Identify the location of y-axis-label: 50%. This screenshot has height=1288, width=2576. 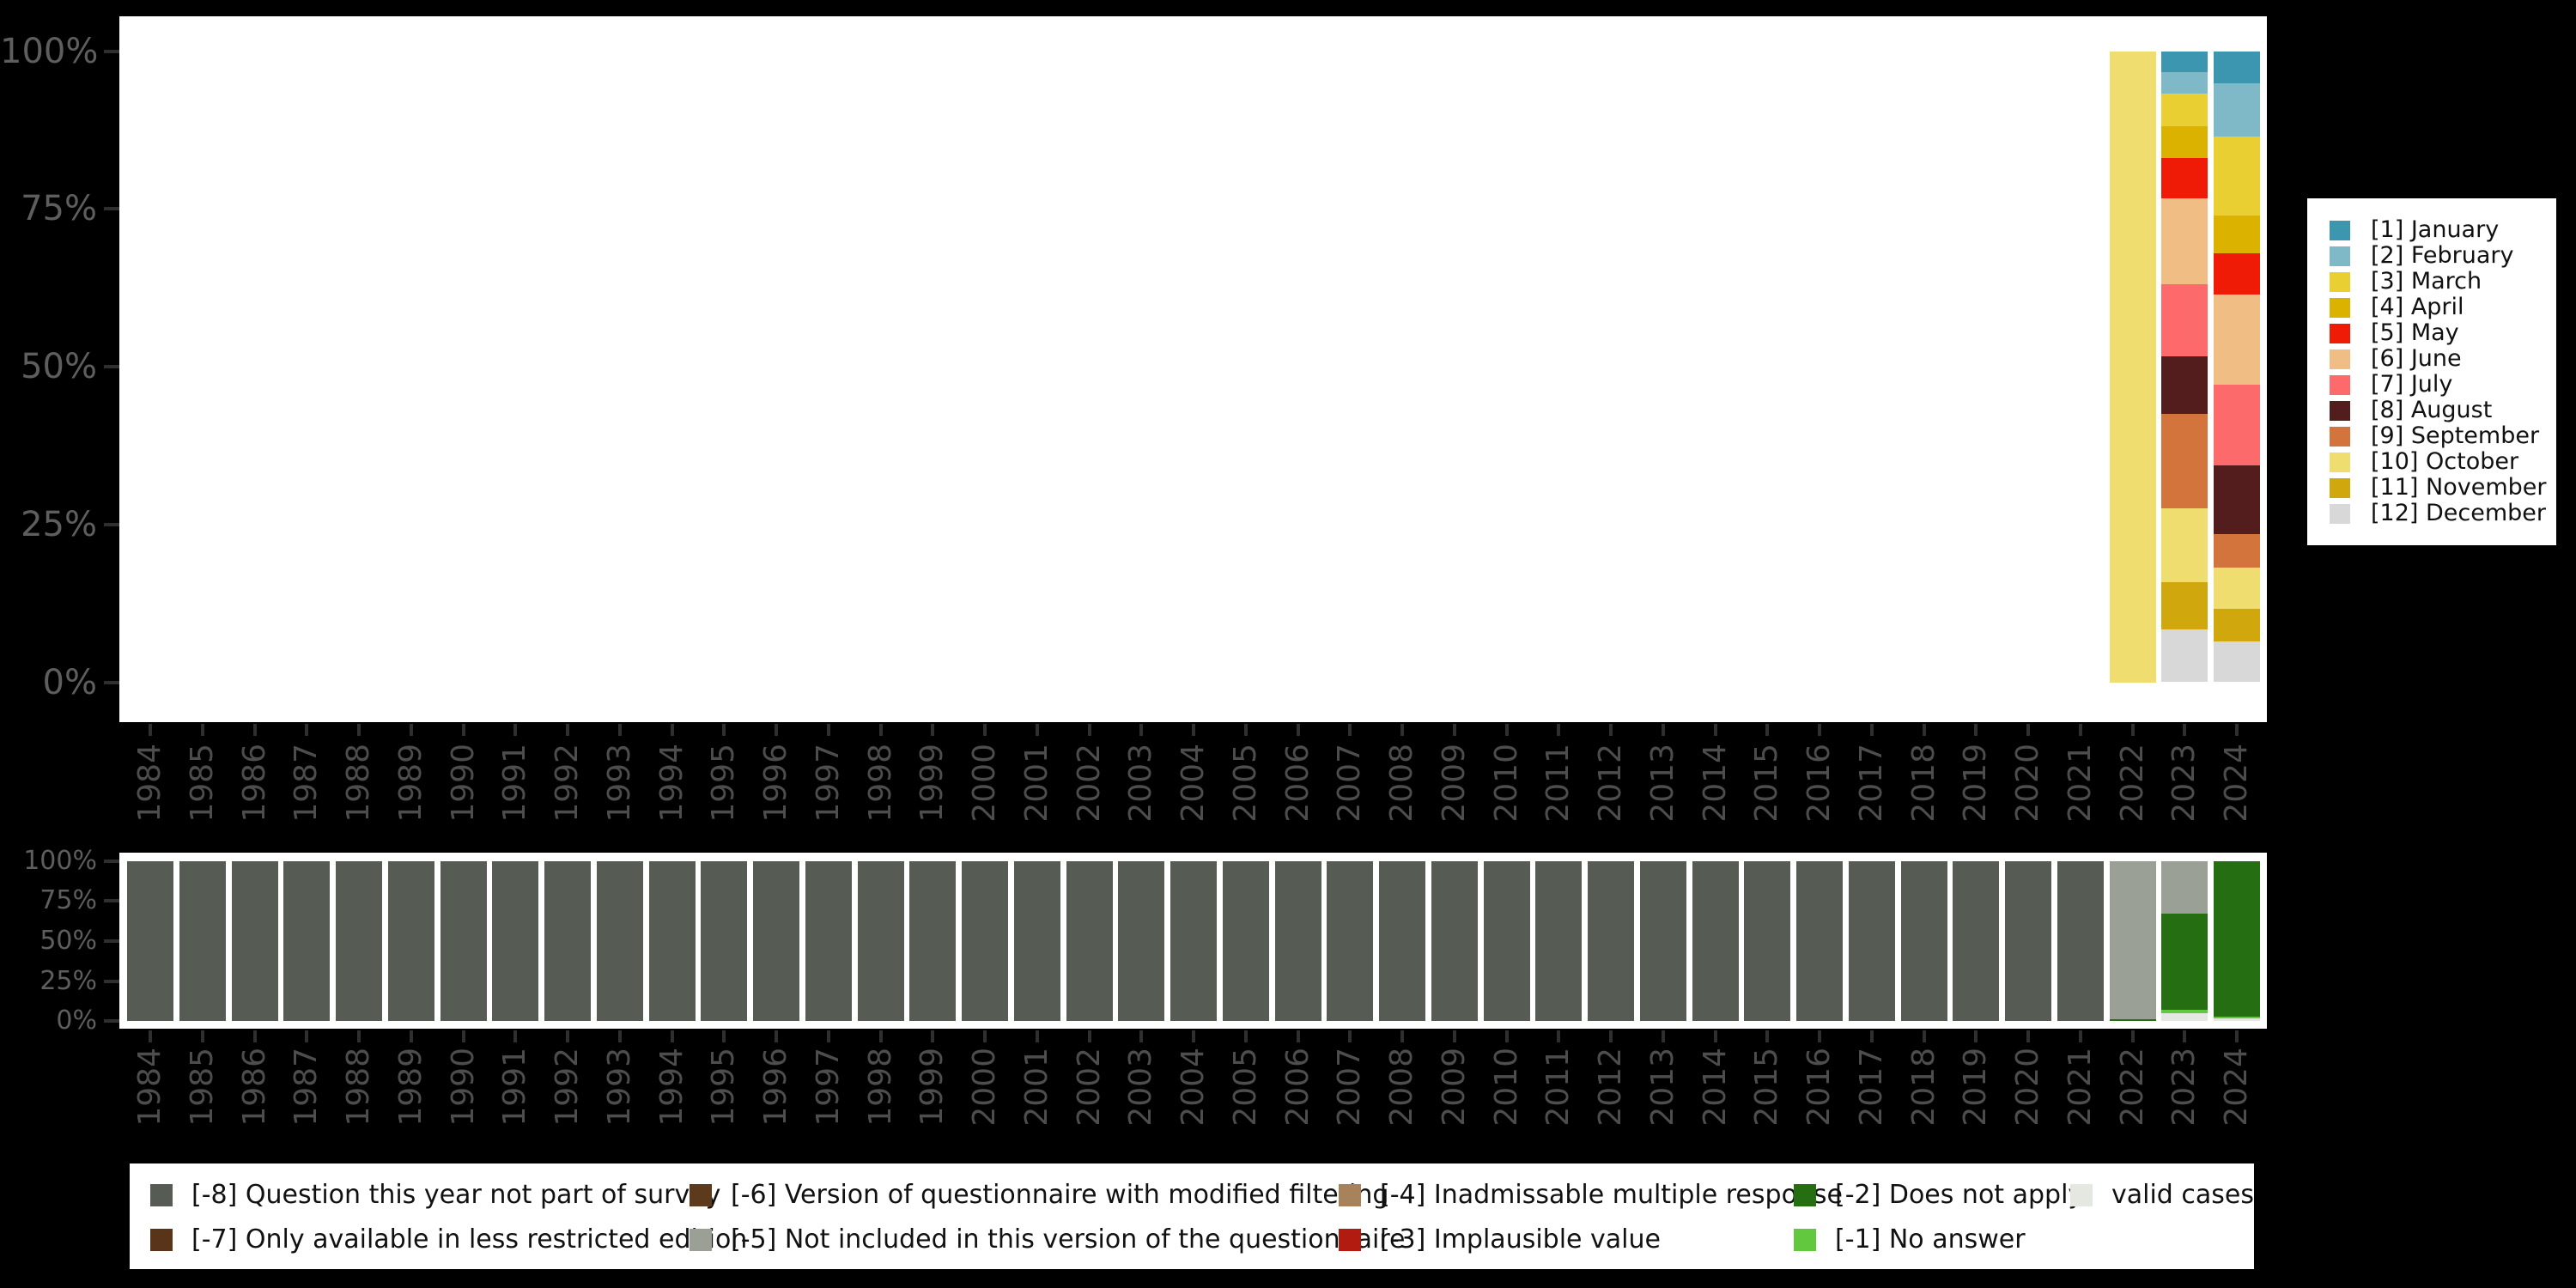
(68, 940).